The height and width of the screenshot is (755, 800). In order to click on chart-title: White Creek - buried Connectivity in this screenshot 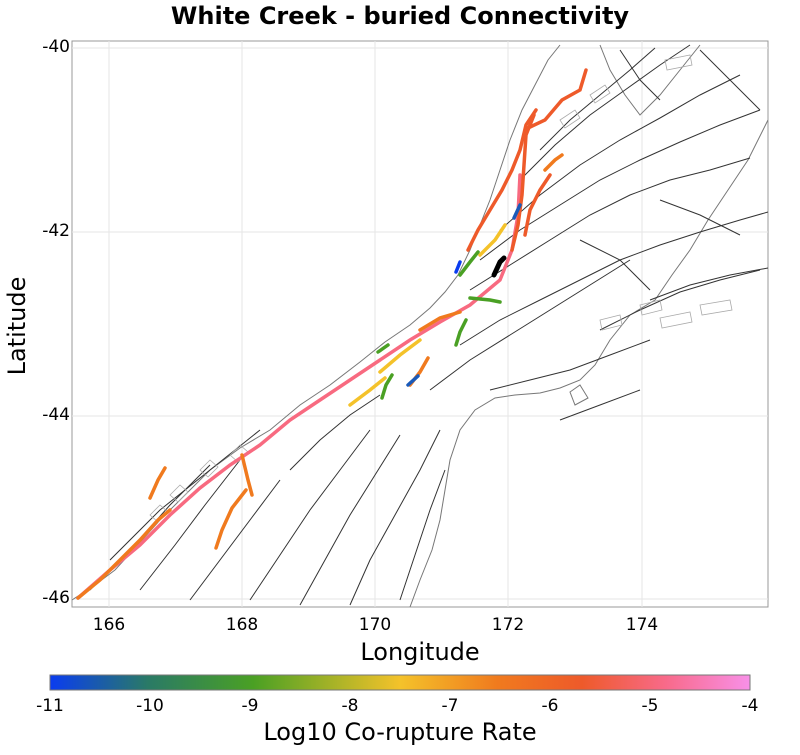, I will do `click(400, 16)`.